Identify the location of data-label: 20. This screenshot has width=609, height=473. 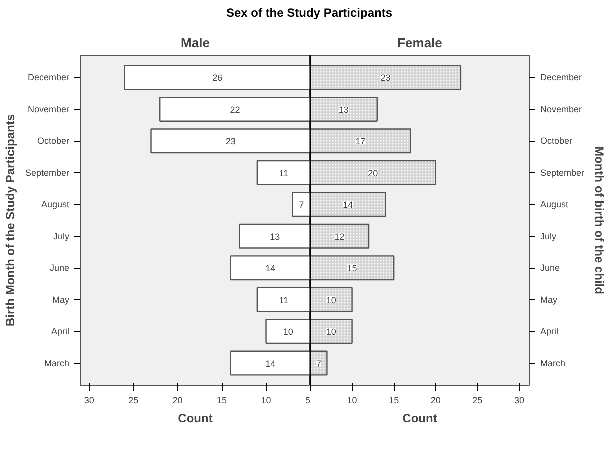
(373, 173).